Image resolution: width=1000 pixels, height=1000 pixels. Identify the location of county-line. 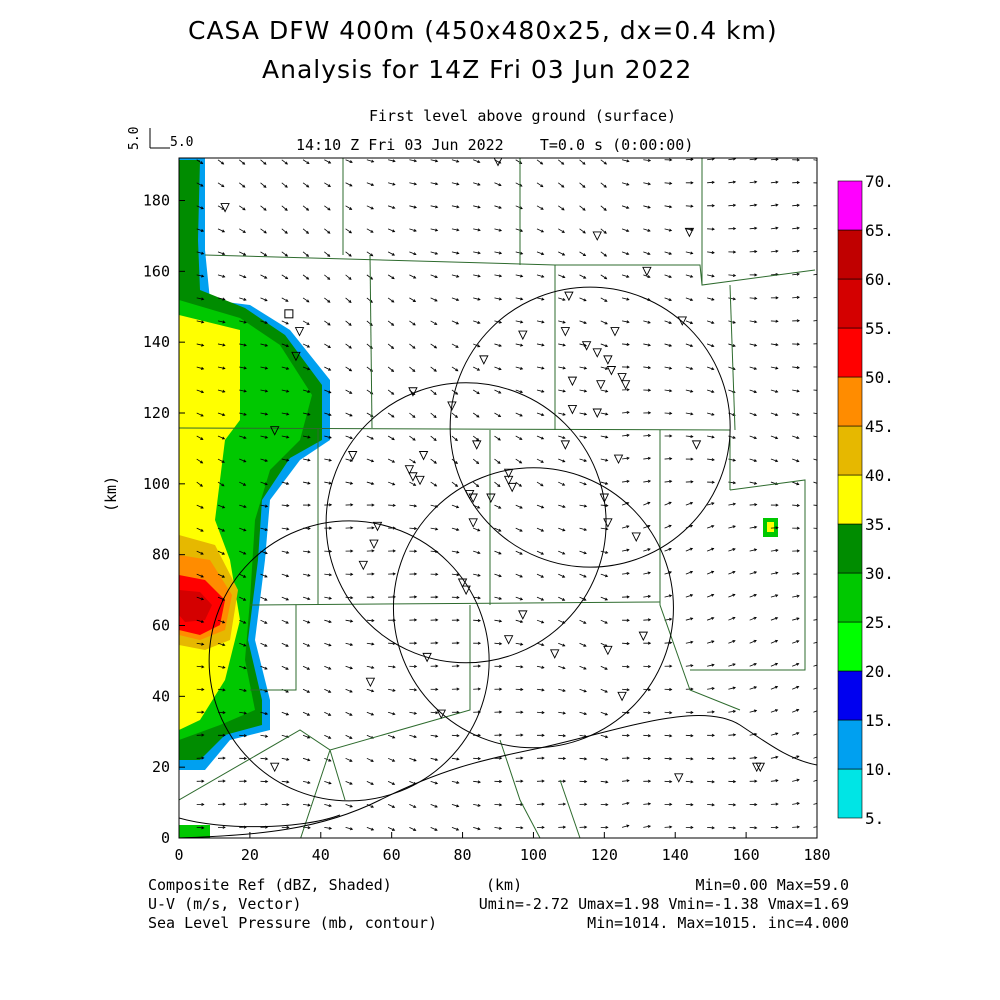
(455, 603).